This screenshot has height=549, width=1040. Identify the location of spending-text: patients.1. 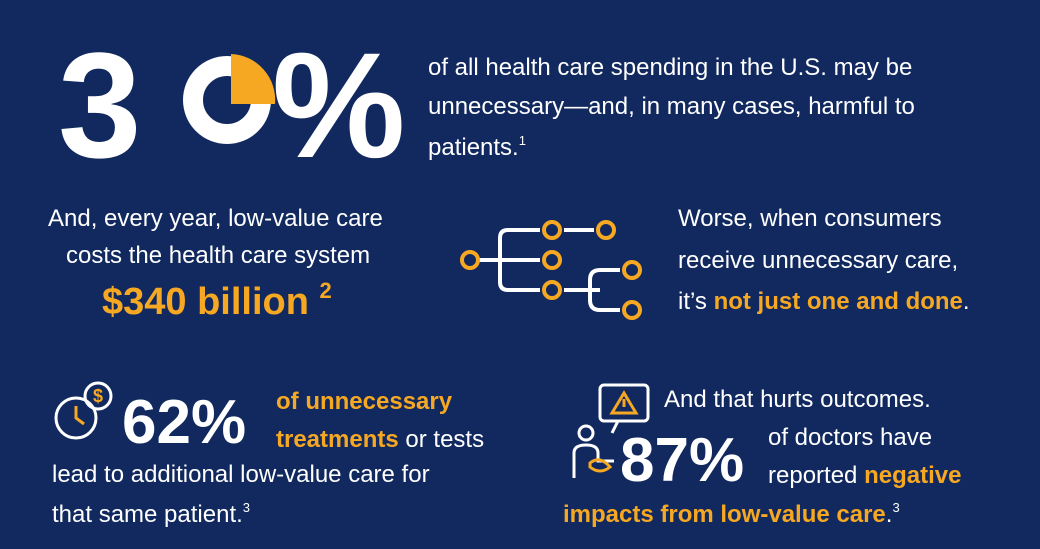
(477, 148).